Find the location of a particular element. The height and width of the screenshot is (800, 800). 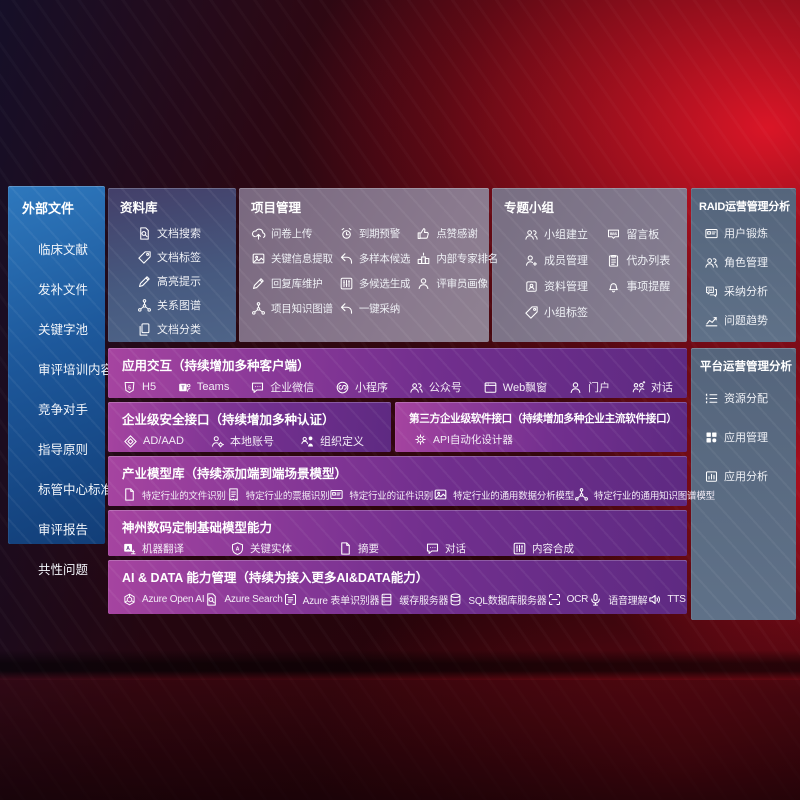

feature-item-label: 评审员画像 is located at coordinates (462, 284).